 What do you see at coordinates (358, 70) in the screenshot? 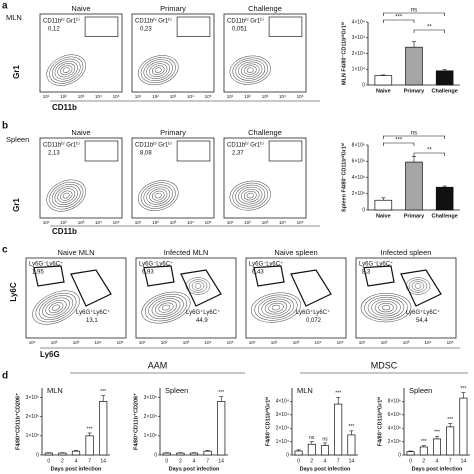
I see `y-tick-label: 1×10⁴` at bounding box center [358, 70].